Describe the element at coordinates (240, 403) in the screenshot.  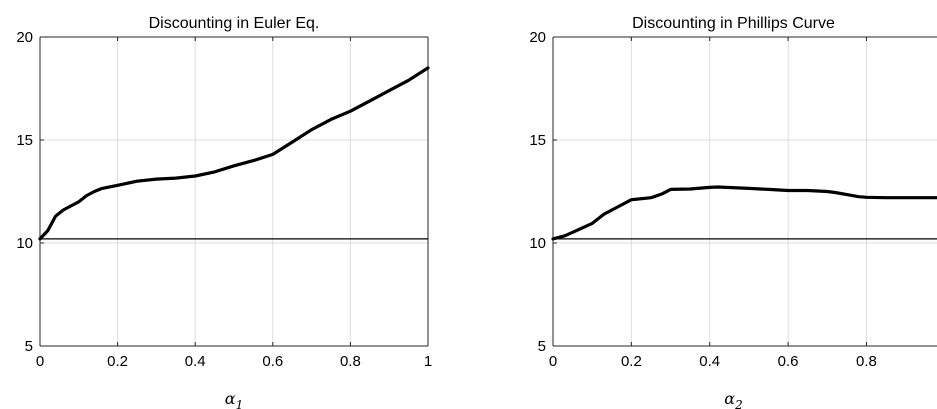
I see `x-axis-label-subscript: 1` at that location.